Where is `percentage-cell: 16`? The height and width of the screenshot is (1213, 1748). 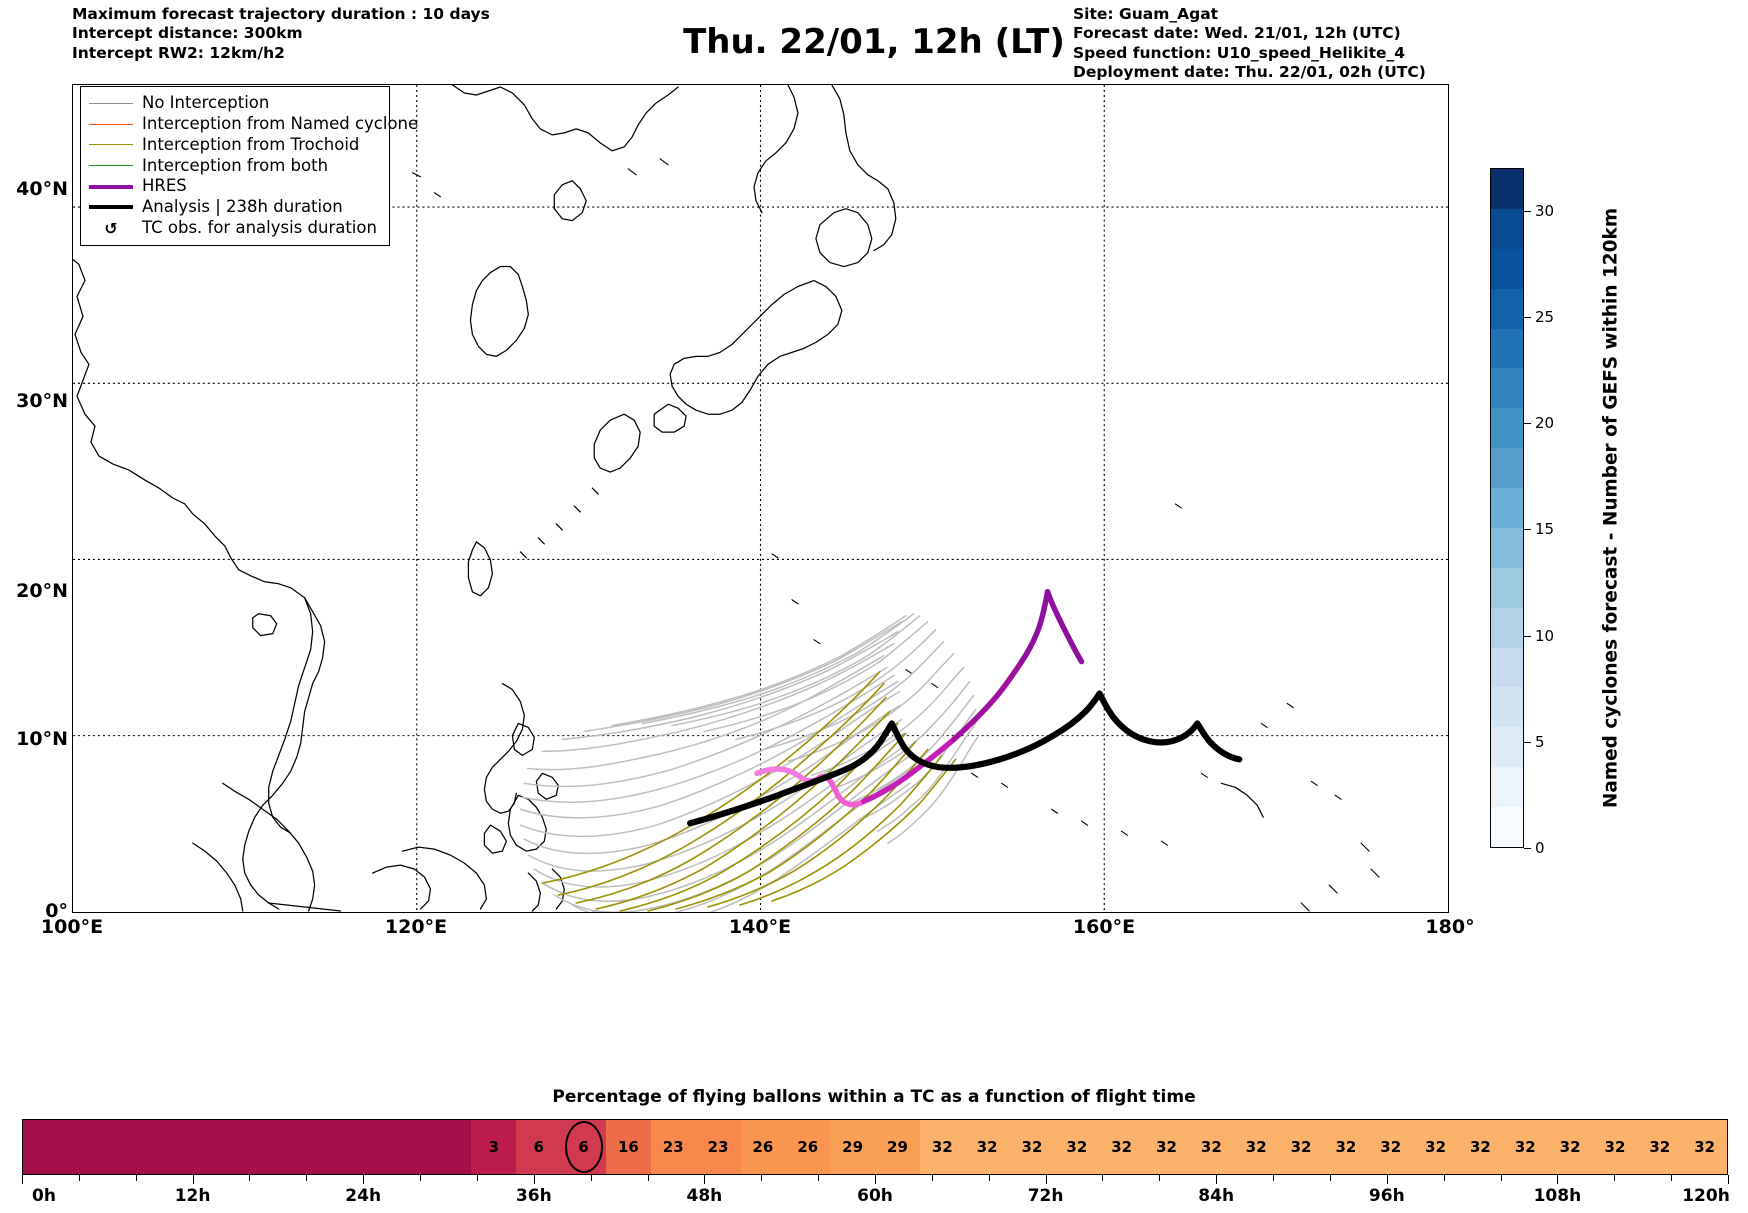
percentage-cell: 16 is located at coordinates (628, 1147).